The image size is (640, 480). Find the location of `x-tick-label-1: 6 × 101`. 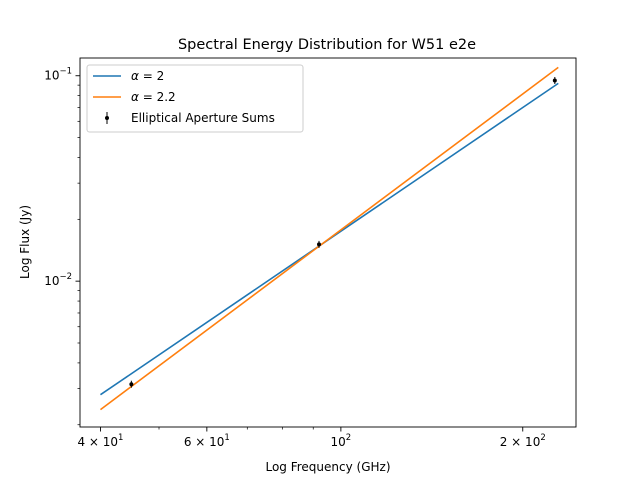

x-tick-label-1: 6 × 101 is located at coordinates (207, 441).